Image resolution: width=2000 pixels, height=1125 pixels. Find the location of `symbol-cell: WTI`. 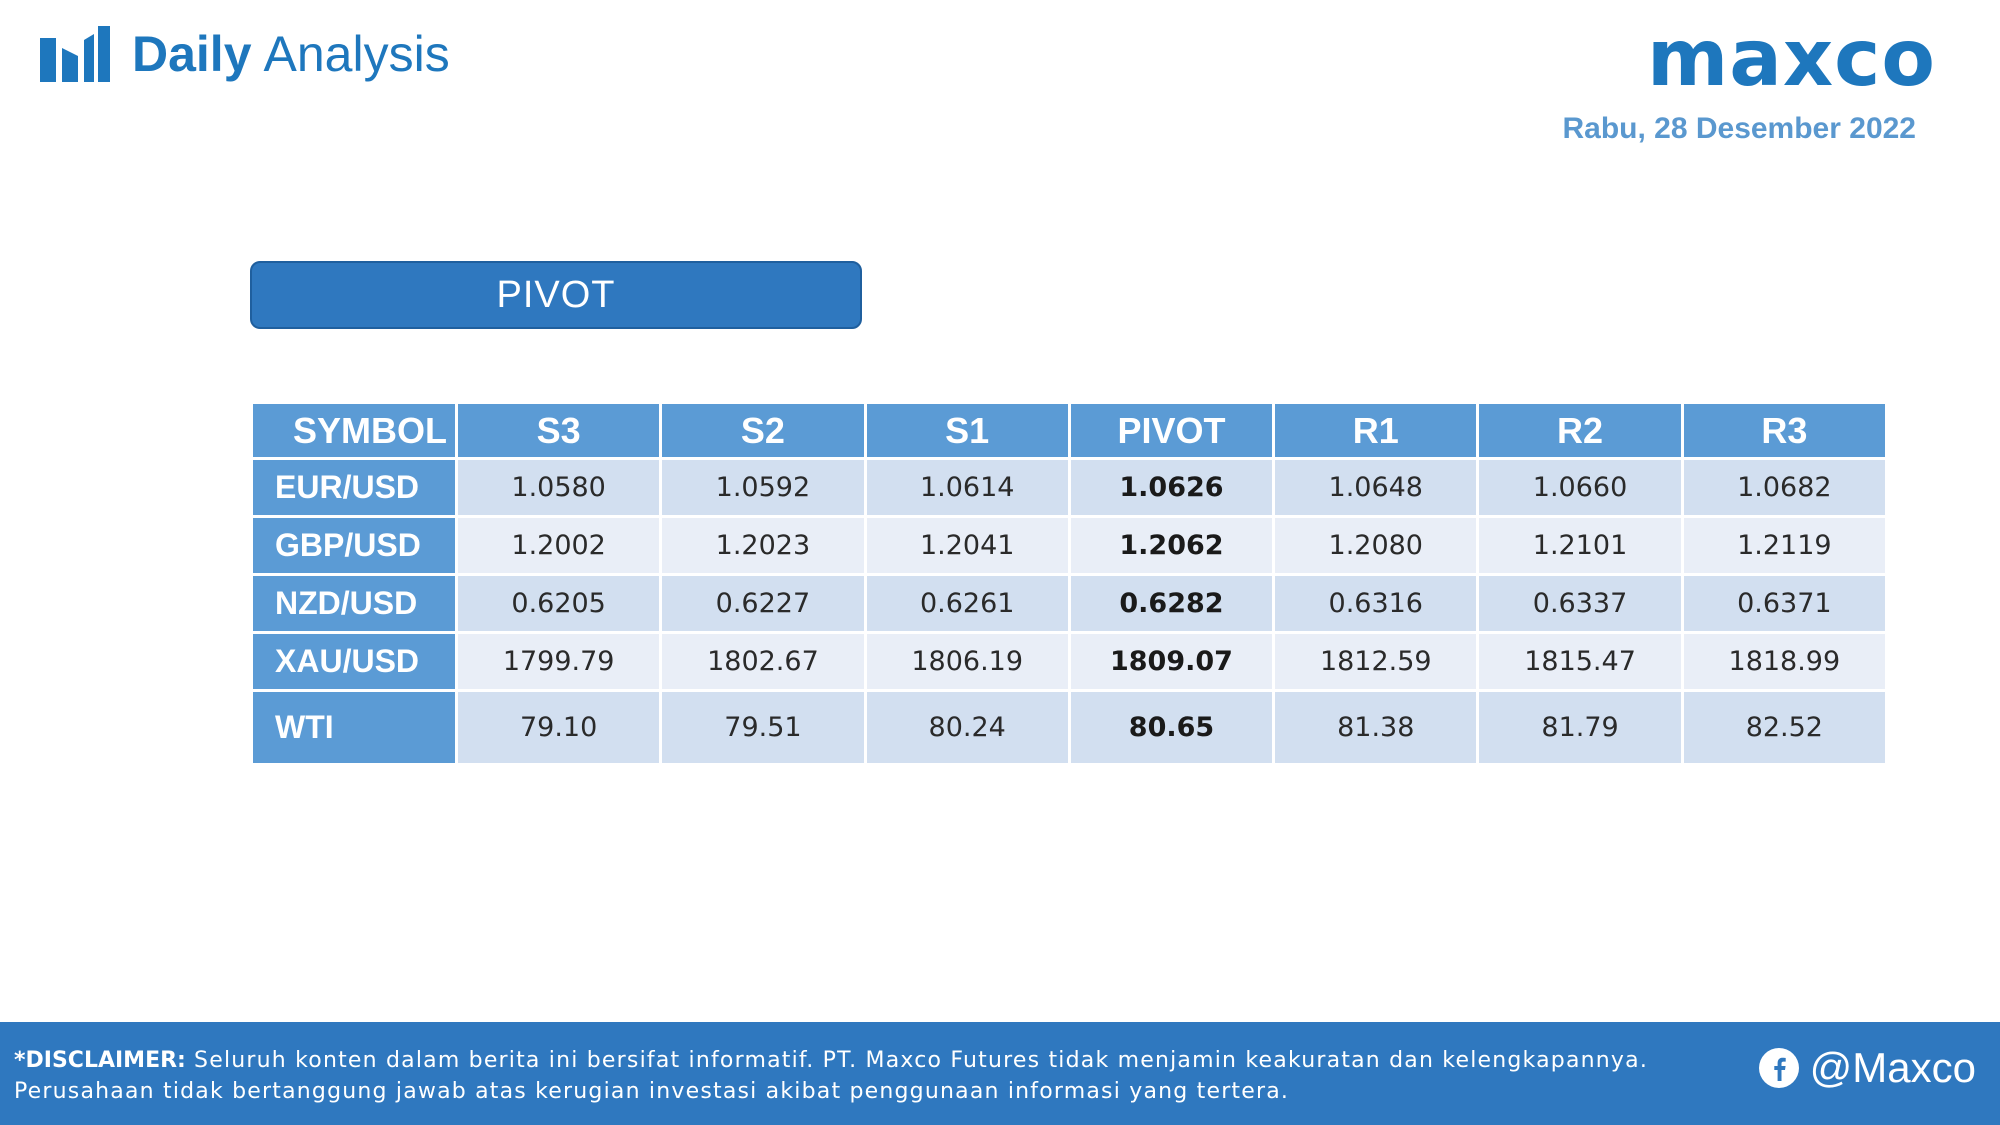

symbol-cell: WTI is located at coordinates (354, 727).